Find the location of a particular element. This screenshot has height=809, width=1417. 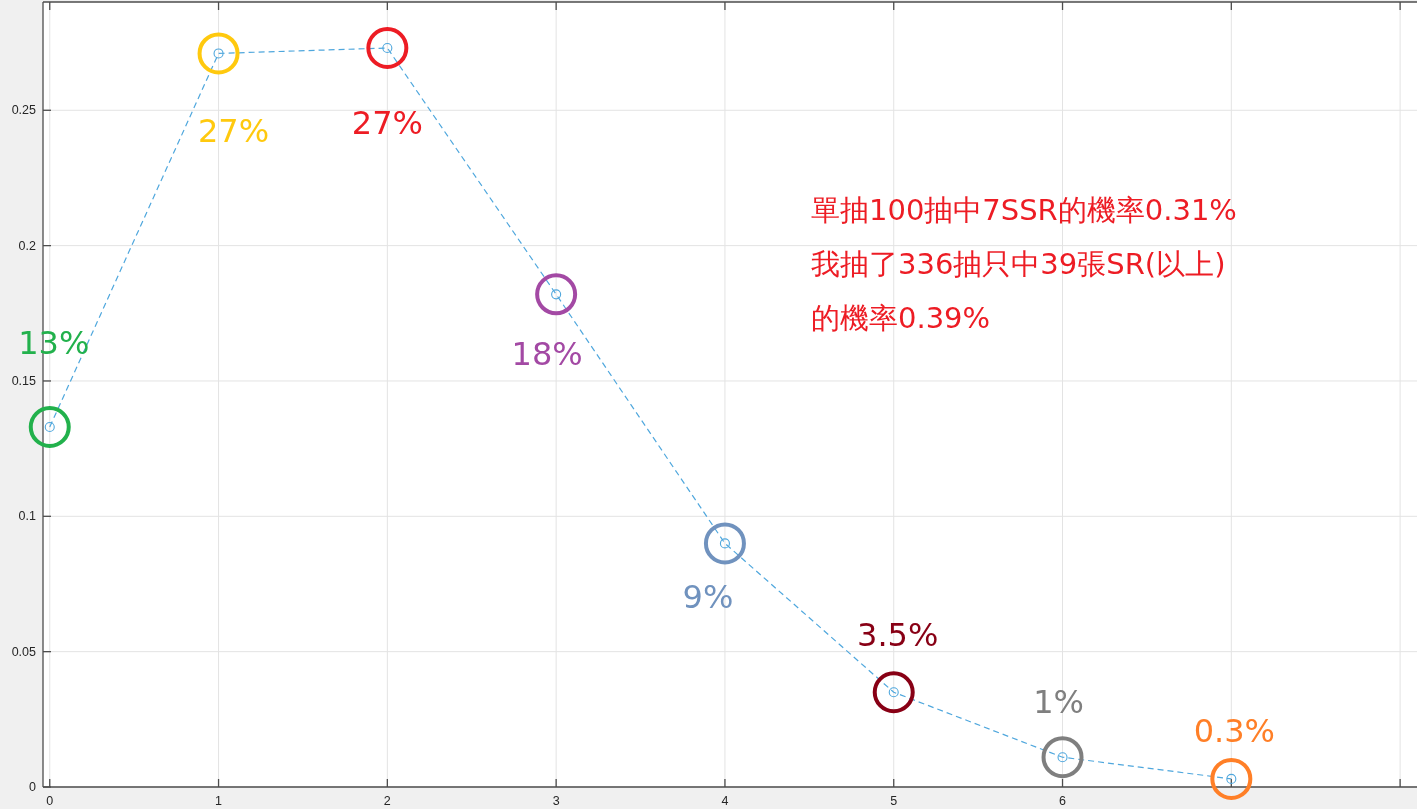

y-tick-label: 0.1 is located at coordinates (27, 516).